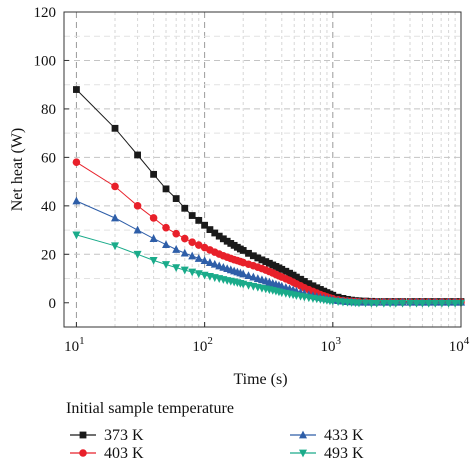  What do you see at coordinates (268, 269) in the screenshot?
I see `series-493-k` at bounding box center [268, 269].